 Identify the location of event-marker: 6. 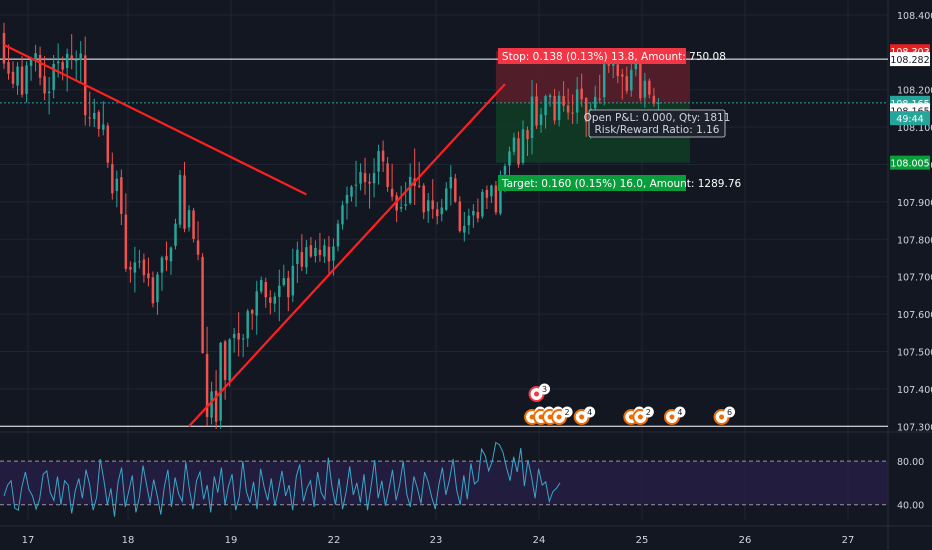
(724, 415).